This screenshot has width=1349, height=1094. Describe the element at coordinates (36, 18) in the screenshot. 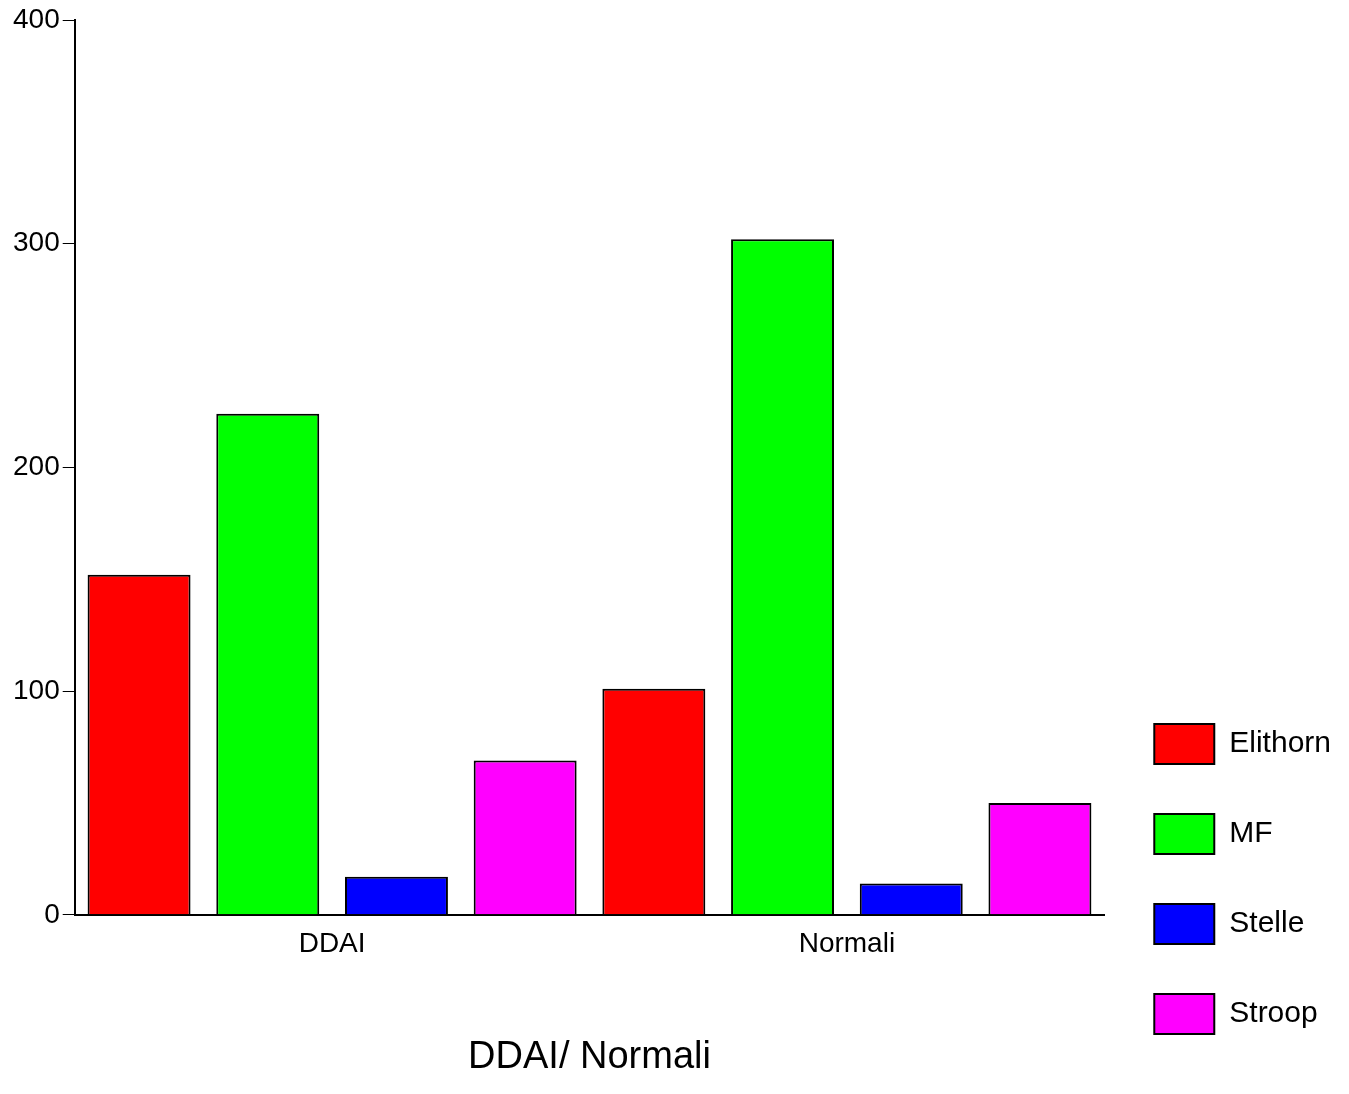

I see `y-tick-label: 400` at that location.